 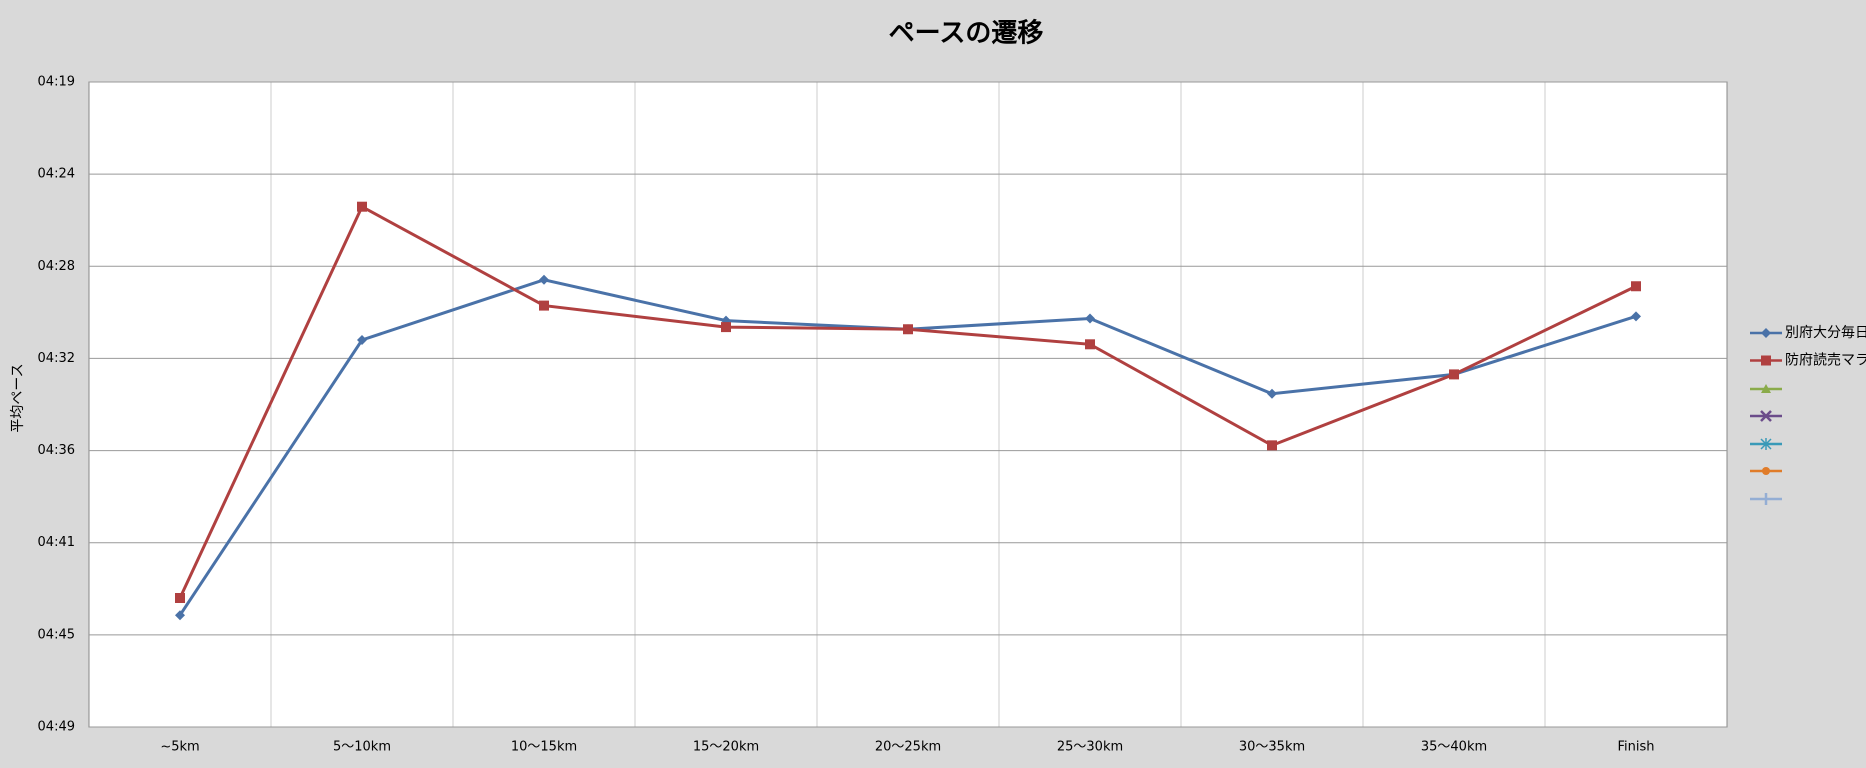 I want to click on x-tick-label: 30～35km, so click(x=1272, y=747).